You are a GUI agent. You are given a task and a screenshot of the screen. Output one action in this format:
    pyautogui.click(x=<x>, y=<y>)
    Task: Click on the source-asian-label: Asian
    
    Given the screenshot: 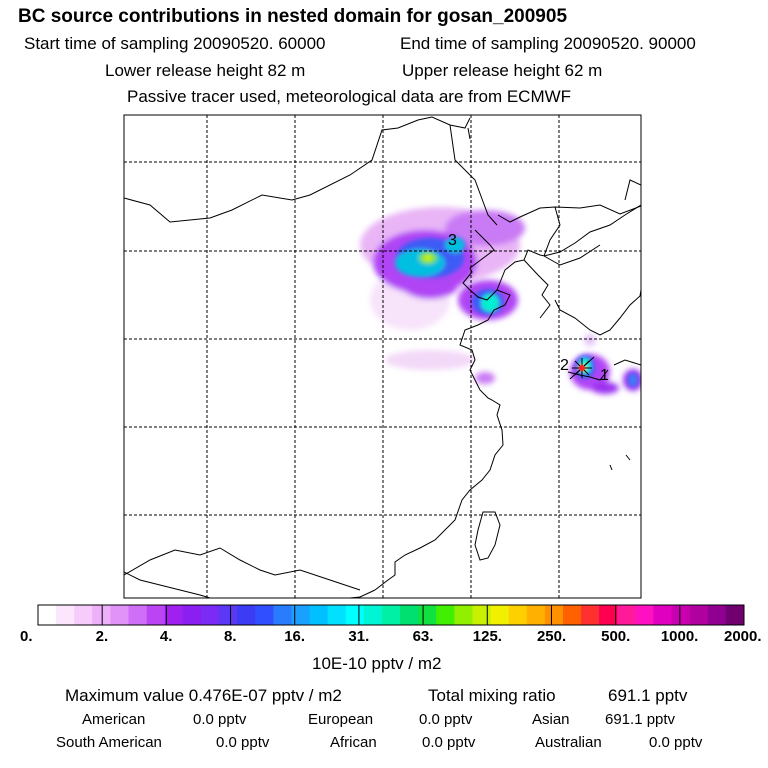 What is the action you would take?
    pyautogui.click(x=551, y=719)
    